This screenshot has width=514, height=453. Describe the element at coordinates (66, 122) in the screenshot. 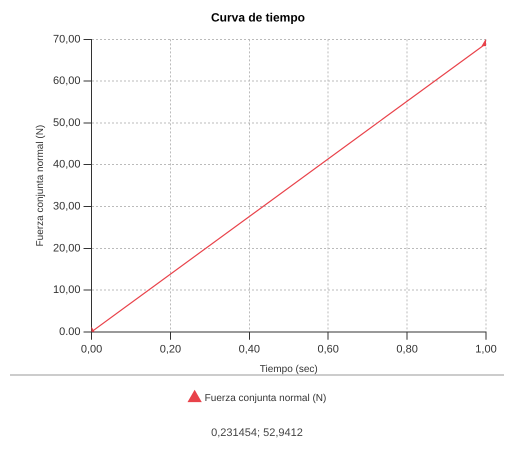

I see `y-tick-label: 50,00` at that location.